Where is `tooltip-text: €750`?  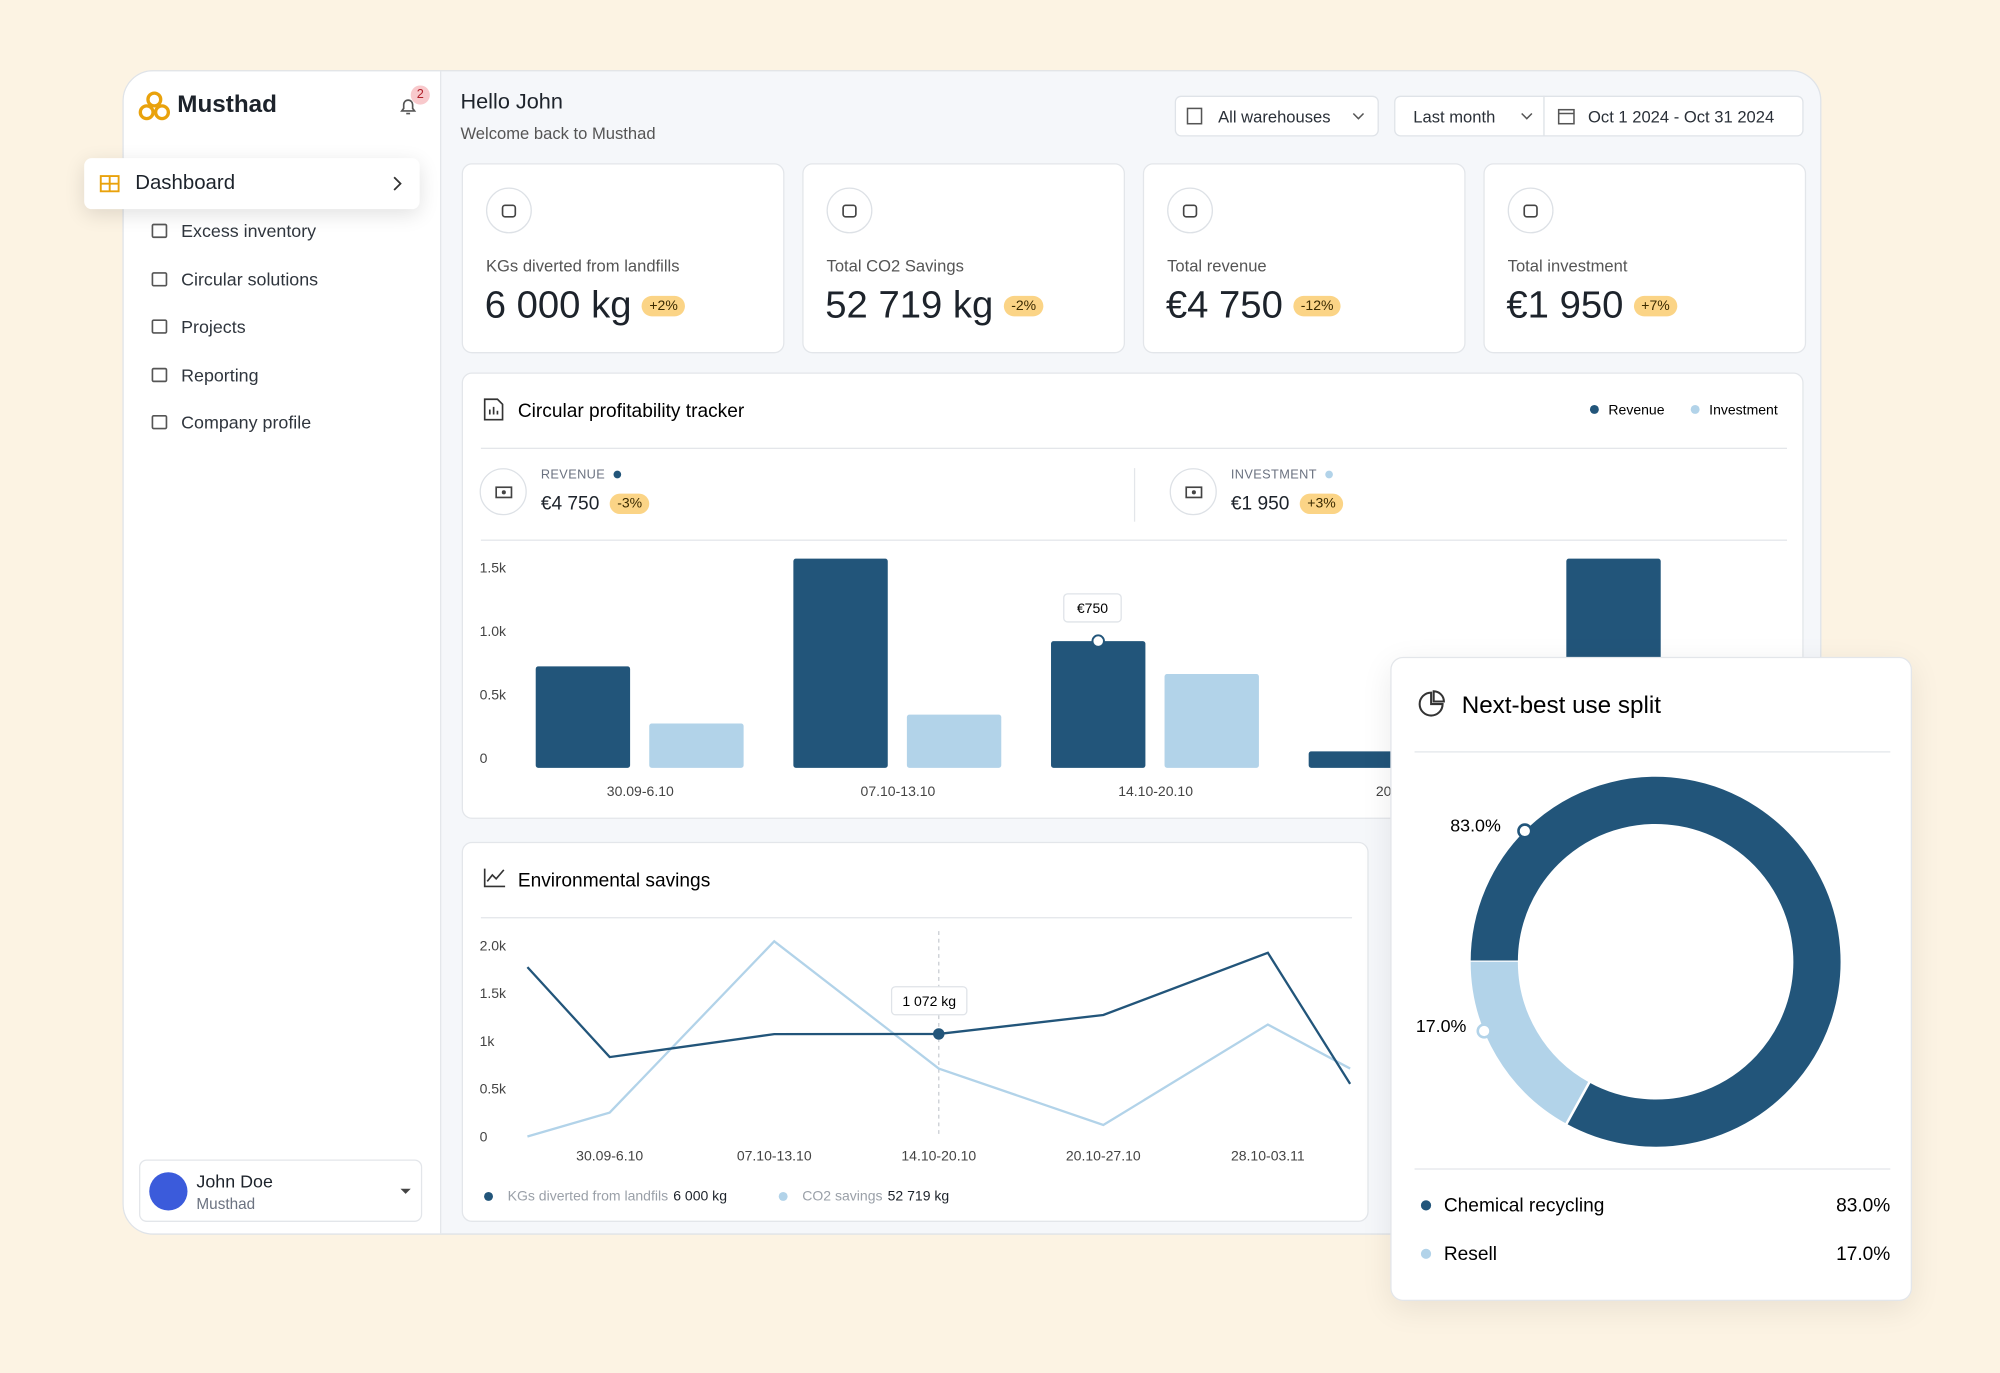
tooltip-text: €750 is located at coordinates (1092, 608).